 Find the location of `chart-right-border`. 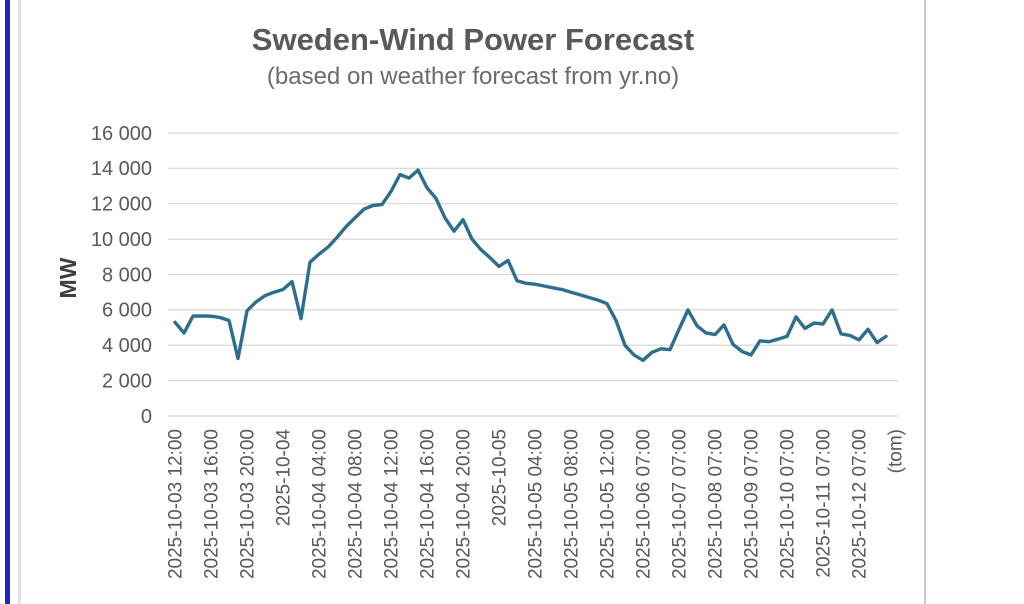

chart-right-border is located at coordinates (925, 302).